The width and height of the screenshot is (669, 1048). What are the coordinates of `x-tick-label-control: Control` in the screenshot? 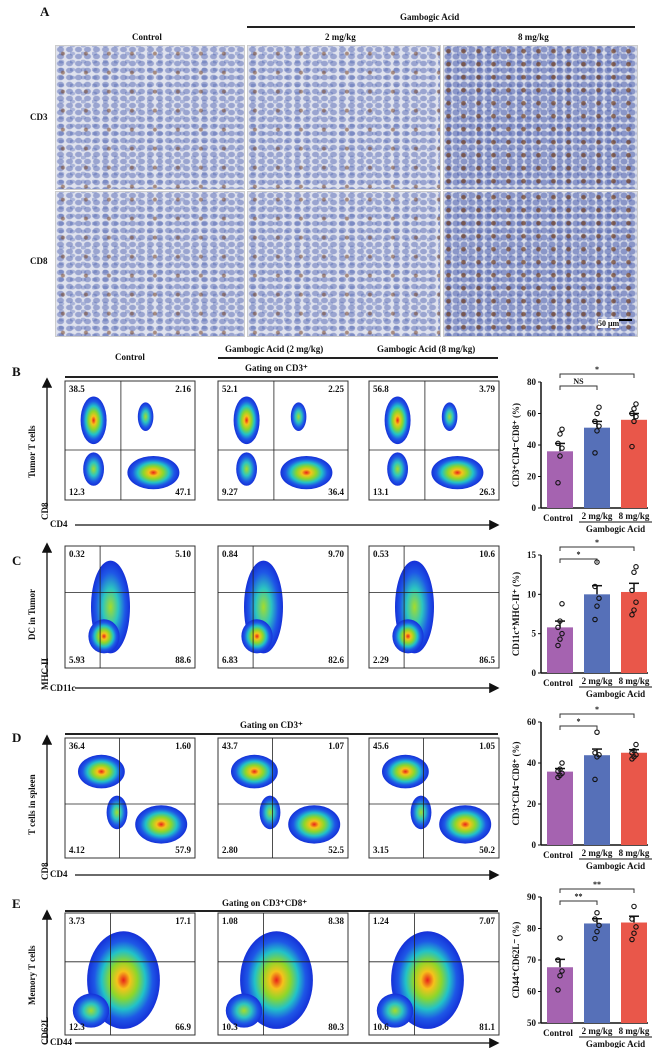 It's located at (558, 855).